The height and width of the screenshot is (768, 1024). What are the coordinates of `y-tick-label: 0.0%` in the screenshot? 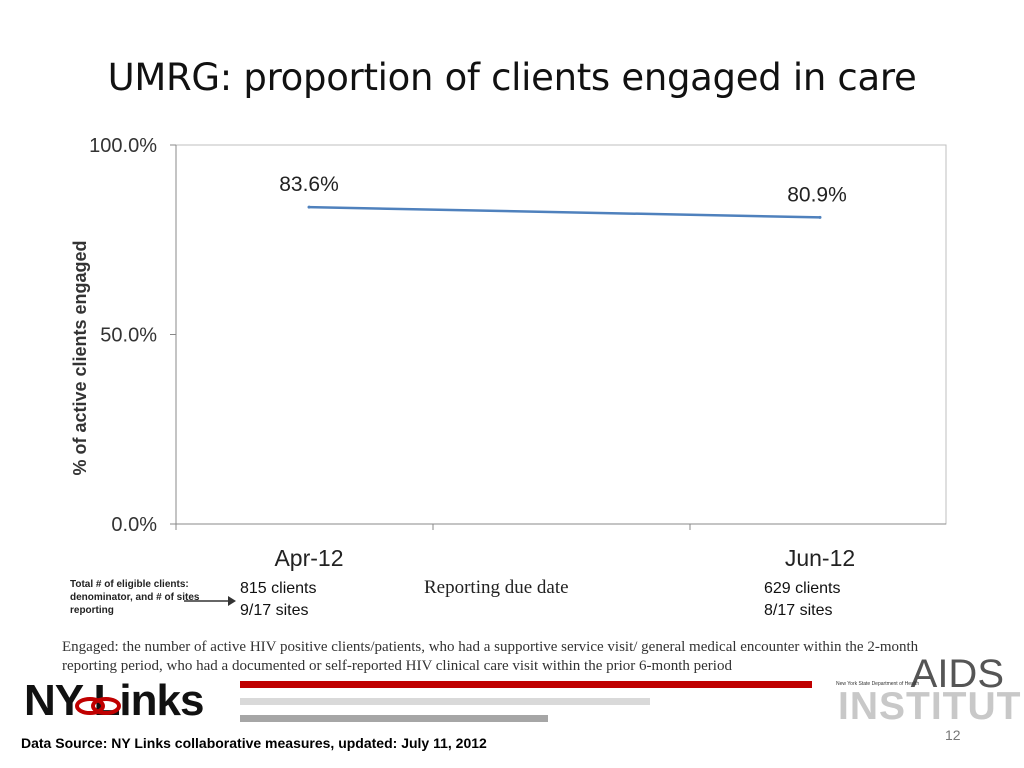 It's located at (134, 525).